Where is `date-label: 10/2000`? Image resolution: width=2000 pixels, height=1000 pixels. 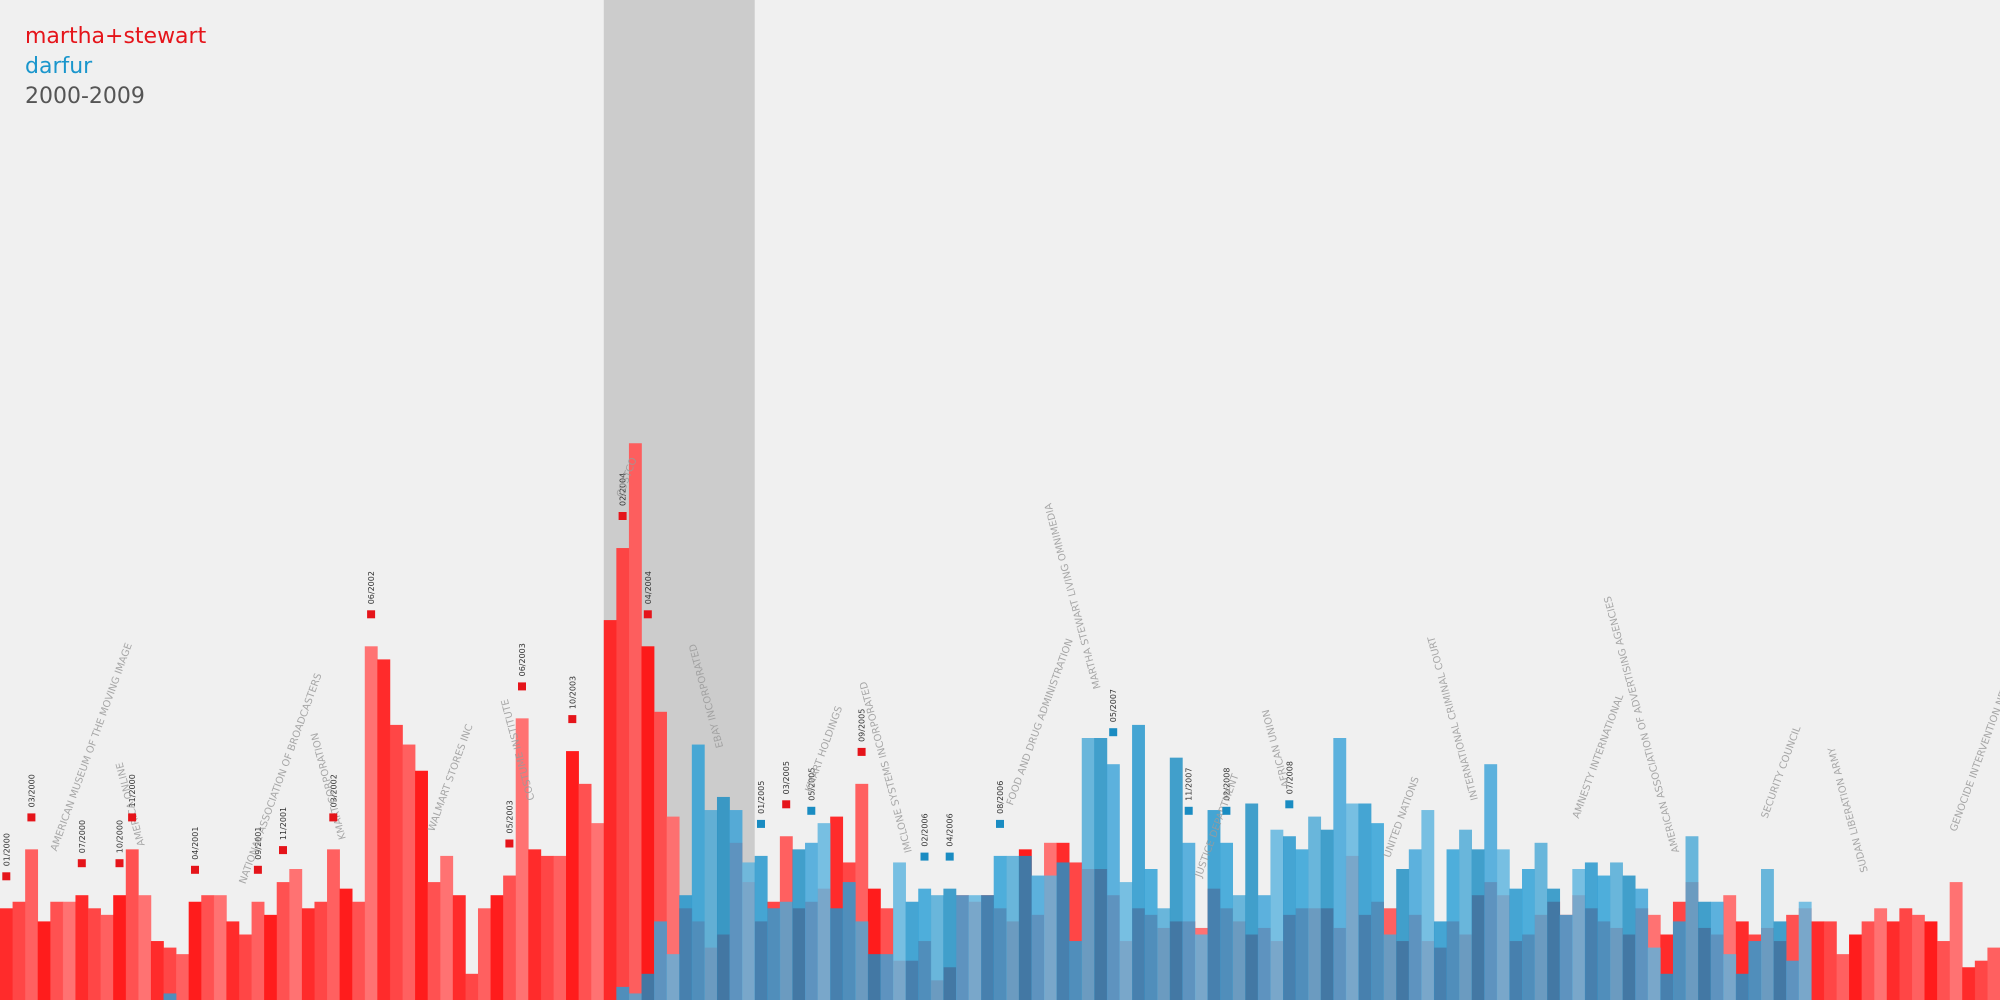 date-label: 10/2000 is located at coordinates (120, 836).